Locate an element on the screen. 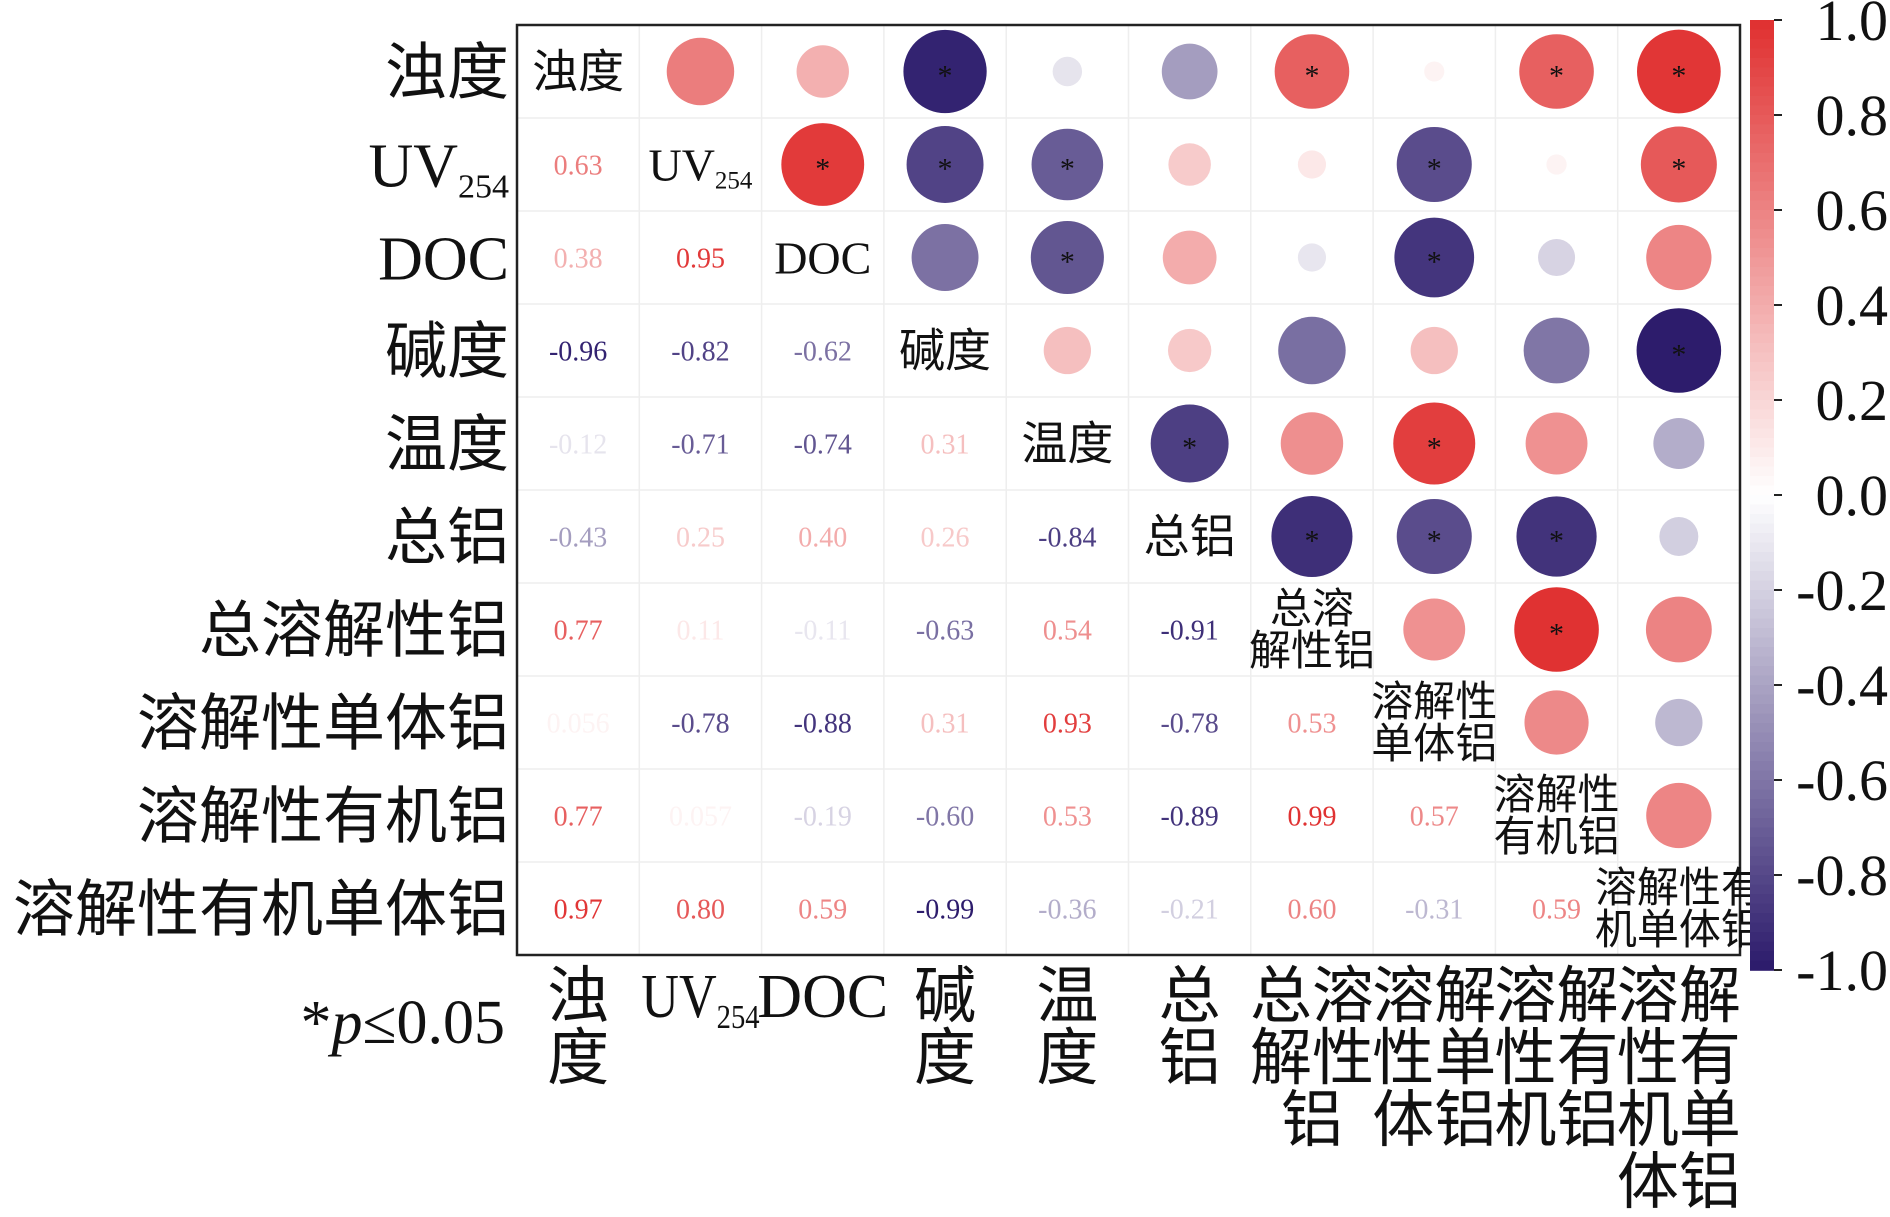  corr-value: 0.54 is located at coordinates (1067, 631).